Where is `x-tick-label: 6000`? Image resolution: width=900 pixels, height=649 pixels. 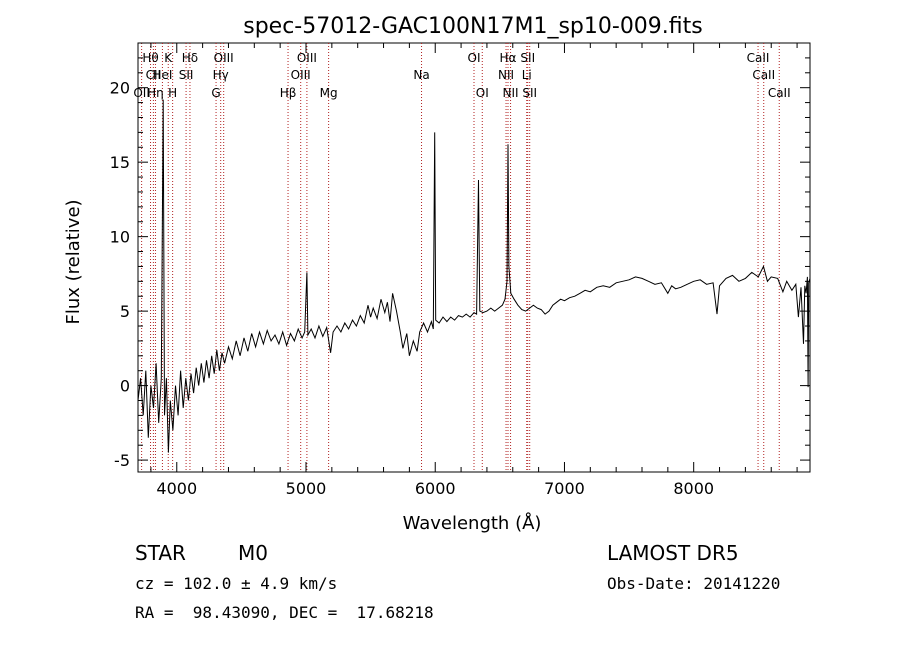 x-tick-label: 6000 is located at coordinates (435, 488).